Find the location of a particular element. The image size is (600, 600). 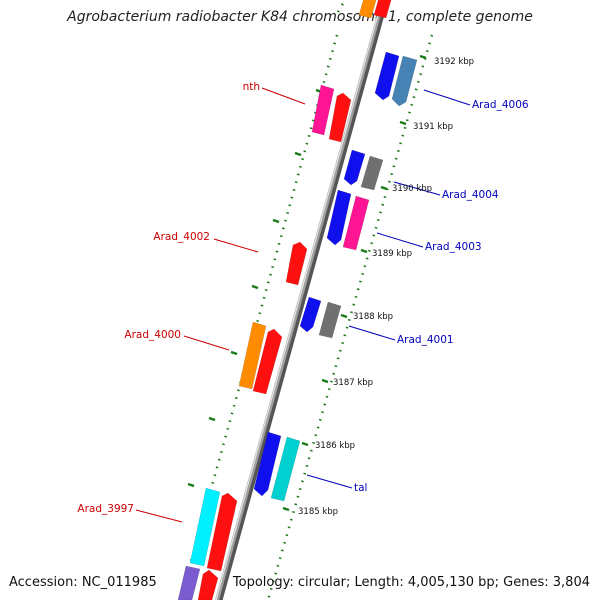

kbp-label-3185: 3185 kbp is located at coordinates (318, 512).